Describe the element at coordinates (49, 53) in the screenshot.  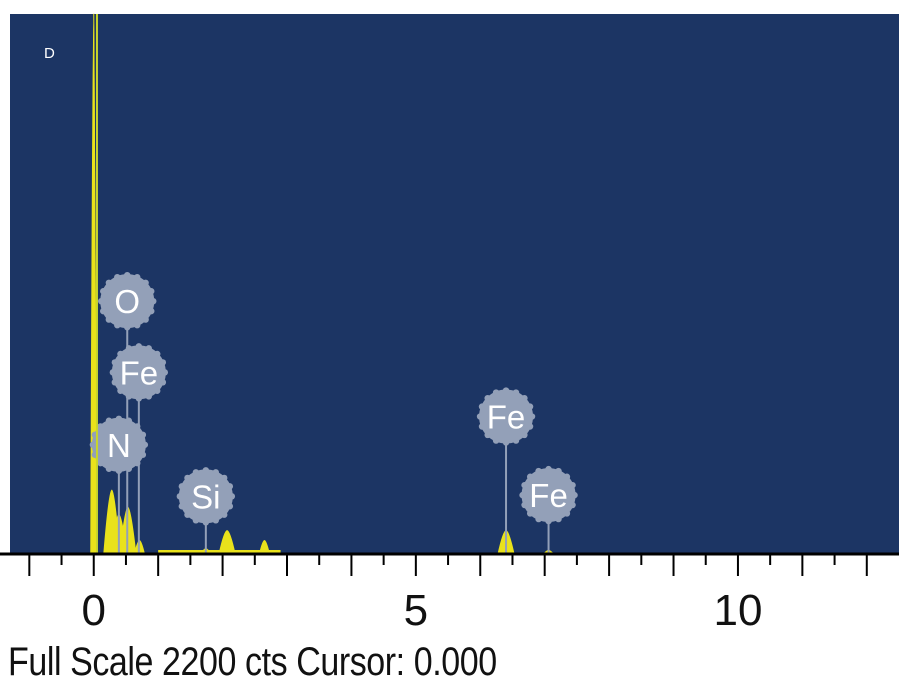
I see `panel-label: D` at that location.